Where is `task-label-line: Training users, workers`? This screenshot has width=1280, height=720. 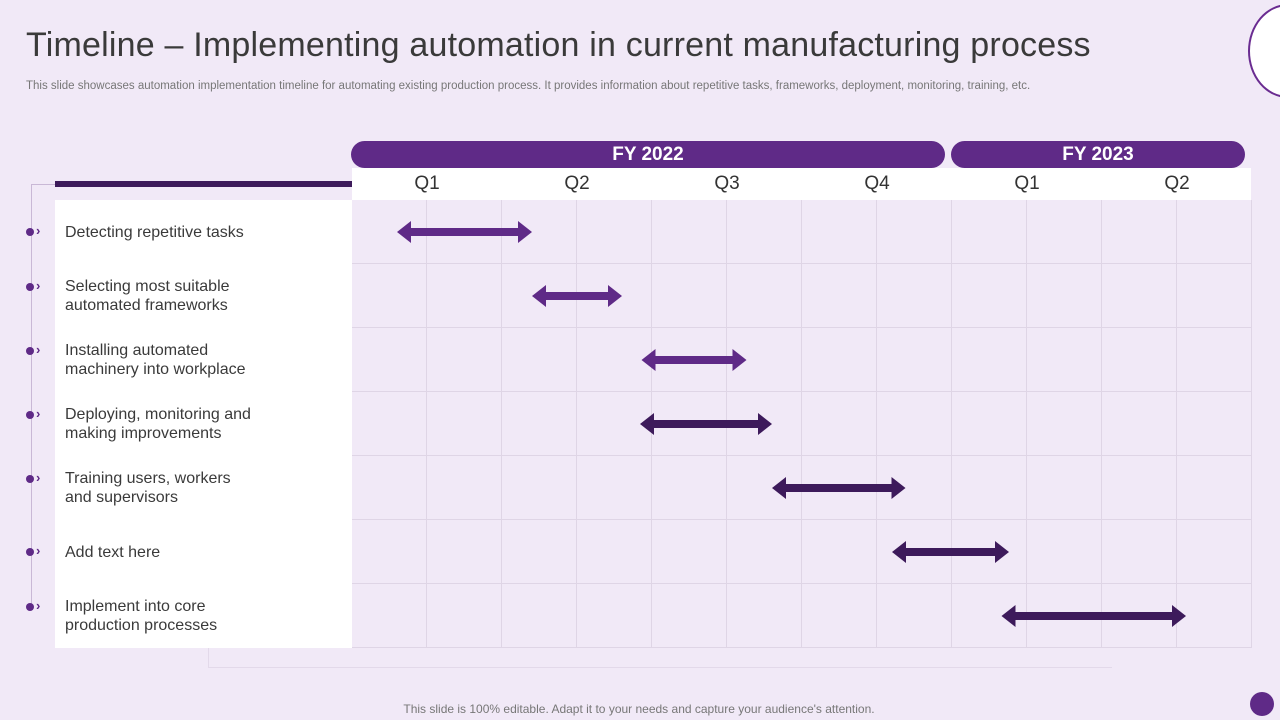
task-label-line: Training users, workers is located at coordinates (148, 478).